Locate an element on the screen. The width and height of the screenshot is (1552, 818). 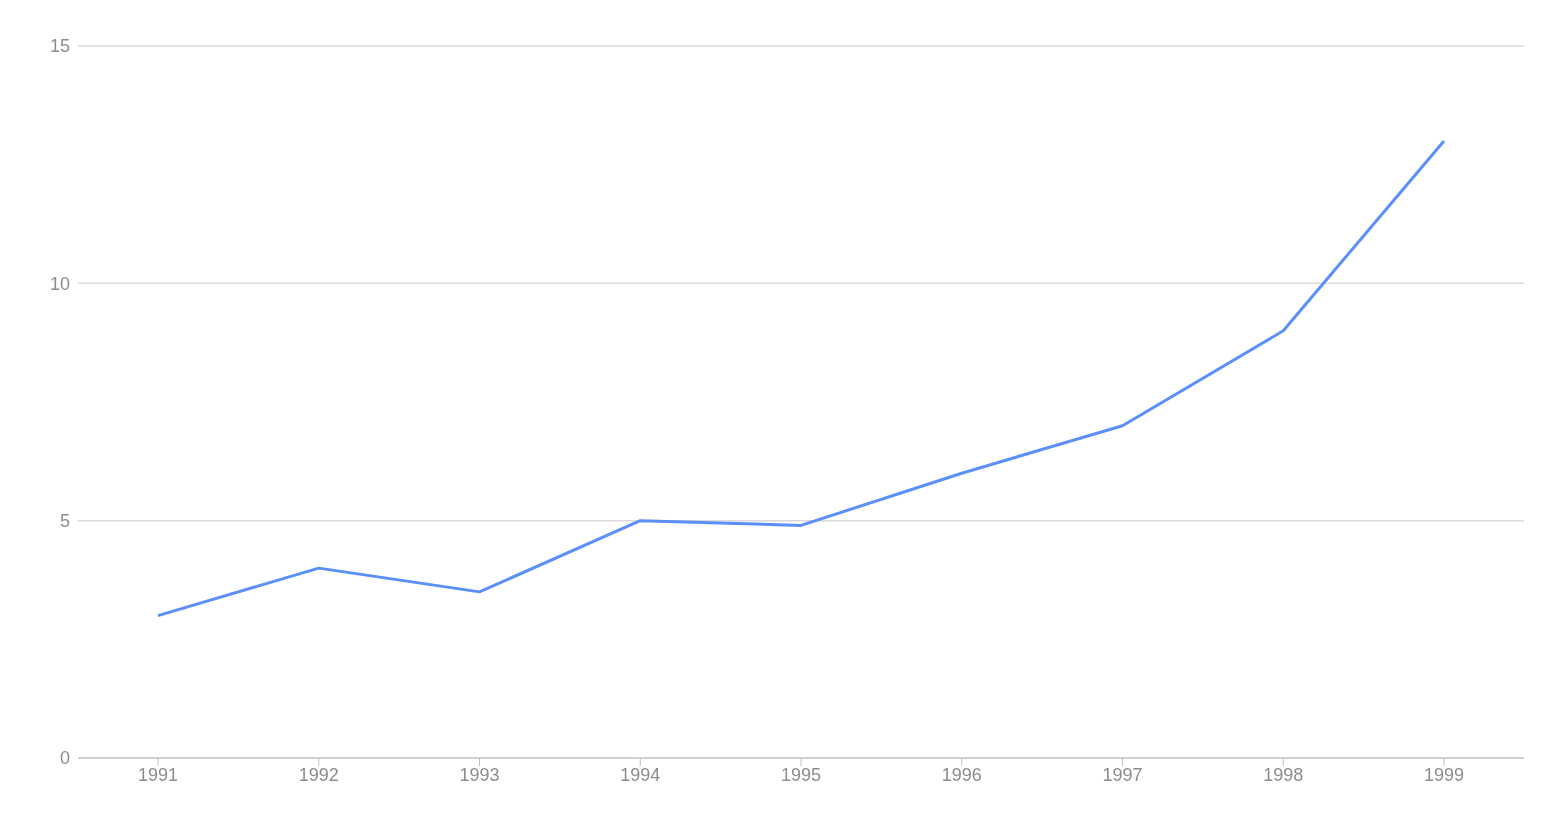
y-tick-label: 10 is located at coordinates (59, 283).